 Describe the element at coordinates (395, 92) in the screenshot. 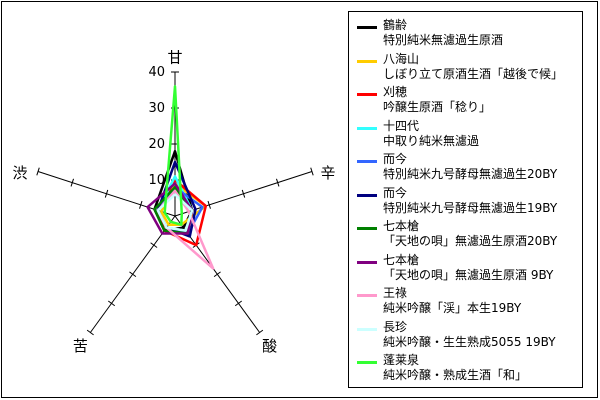

I see `legend-brand: 刈穂` at that location.